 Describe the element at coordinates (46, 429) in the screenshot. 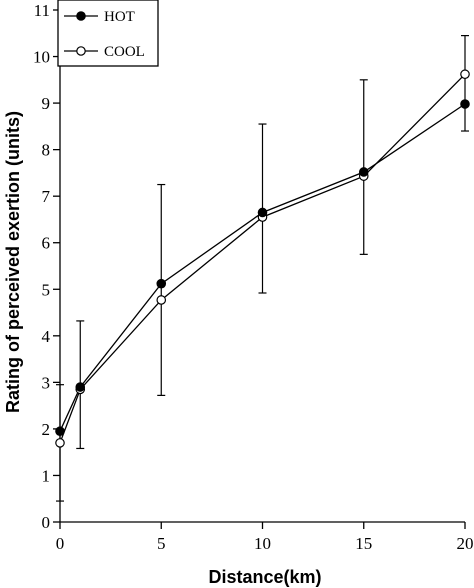

I see `y-tick-label: 2` at that location.